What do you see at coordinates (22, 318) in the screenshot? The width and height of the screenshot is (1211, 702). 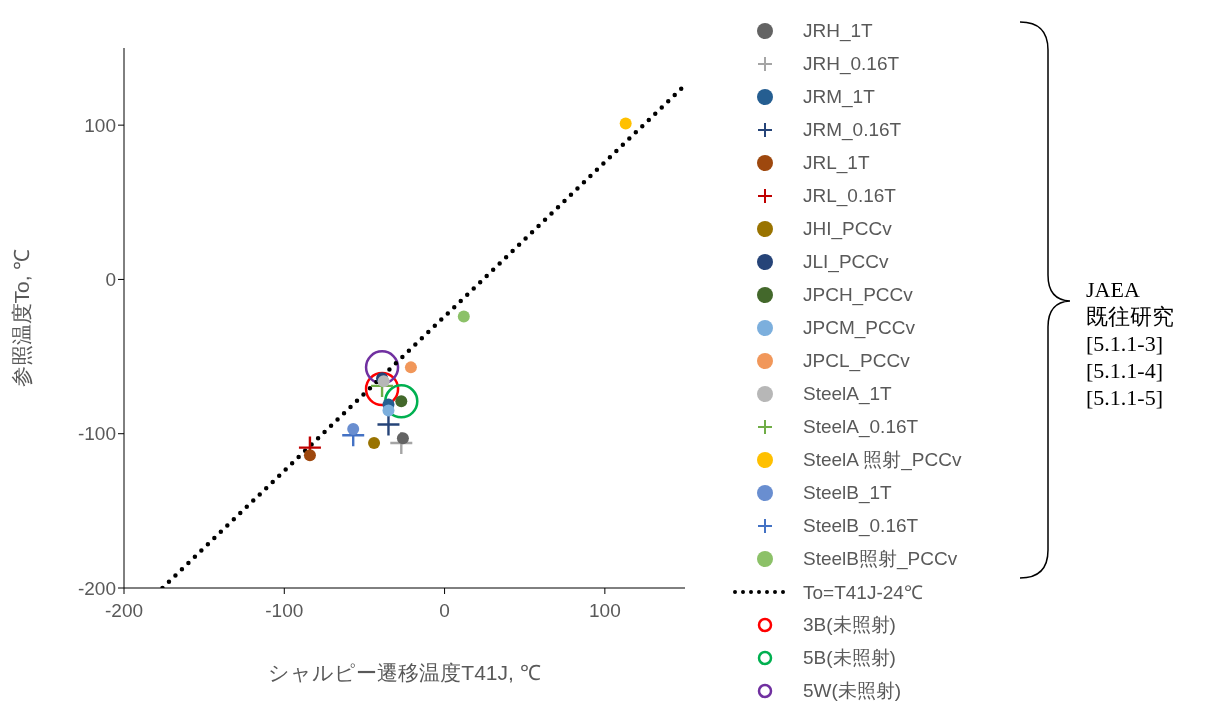 I see `y-axis-title: 参照温度To, ℃` at bounding box center [22, 318].